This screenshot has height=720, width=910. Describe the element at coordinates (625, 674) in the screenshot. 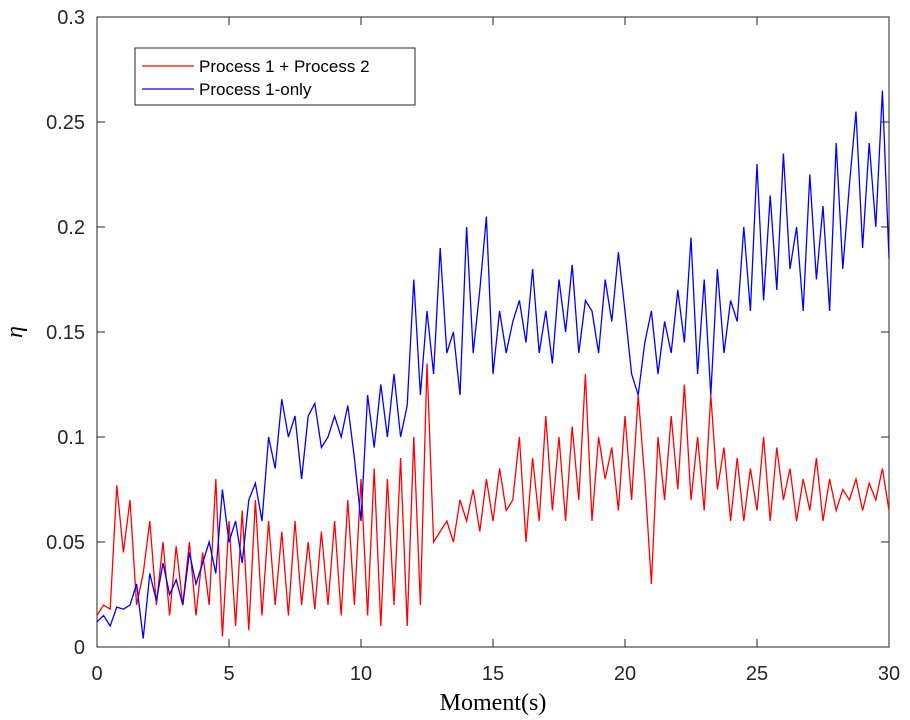

I see `x-tick-label: 20` at that location.